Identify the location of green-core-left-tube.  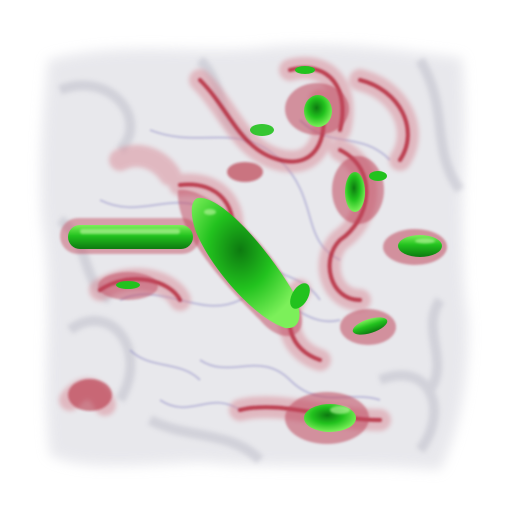
(130, 237).